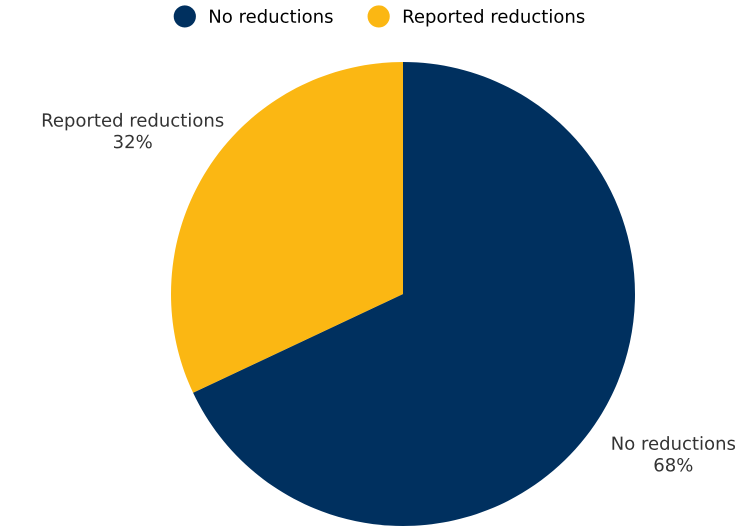 The height and width of the screenshot is (527, 752). Describe the element at coordinates (133, 121) in the screenshot. I see `slice-label: Reported reductions` at that location.